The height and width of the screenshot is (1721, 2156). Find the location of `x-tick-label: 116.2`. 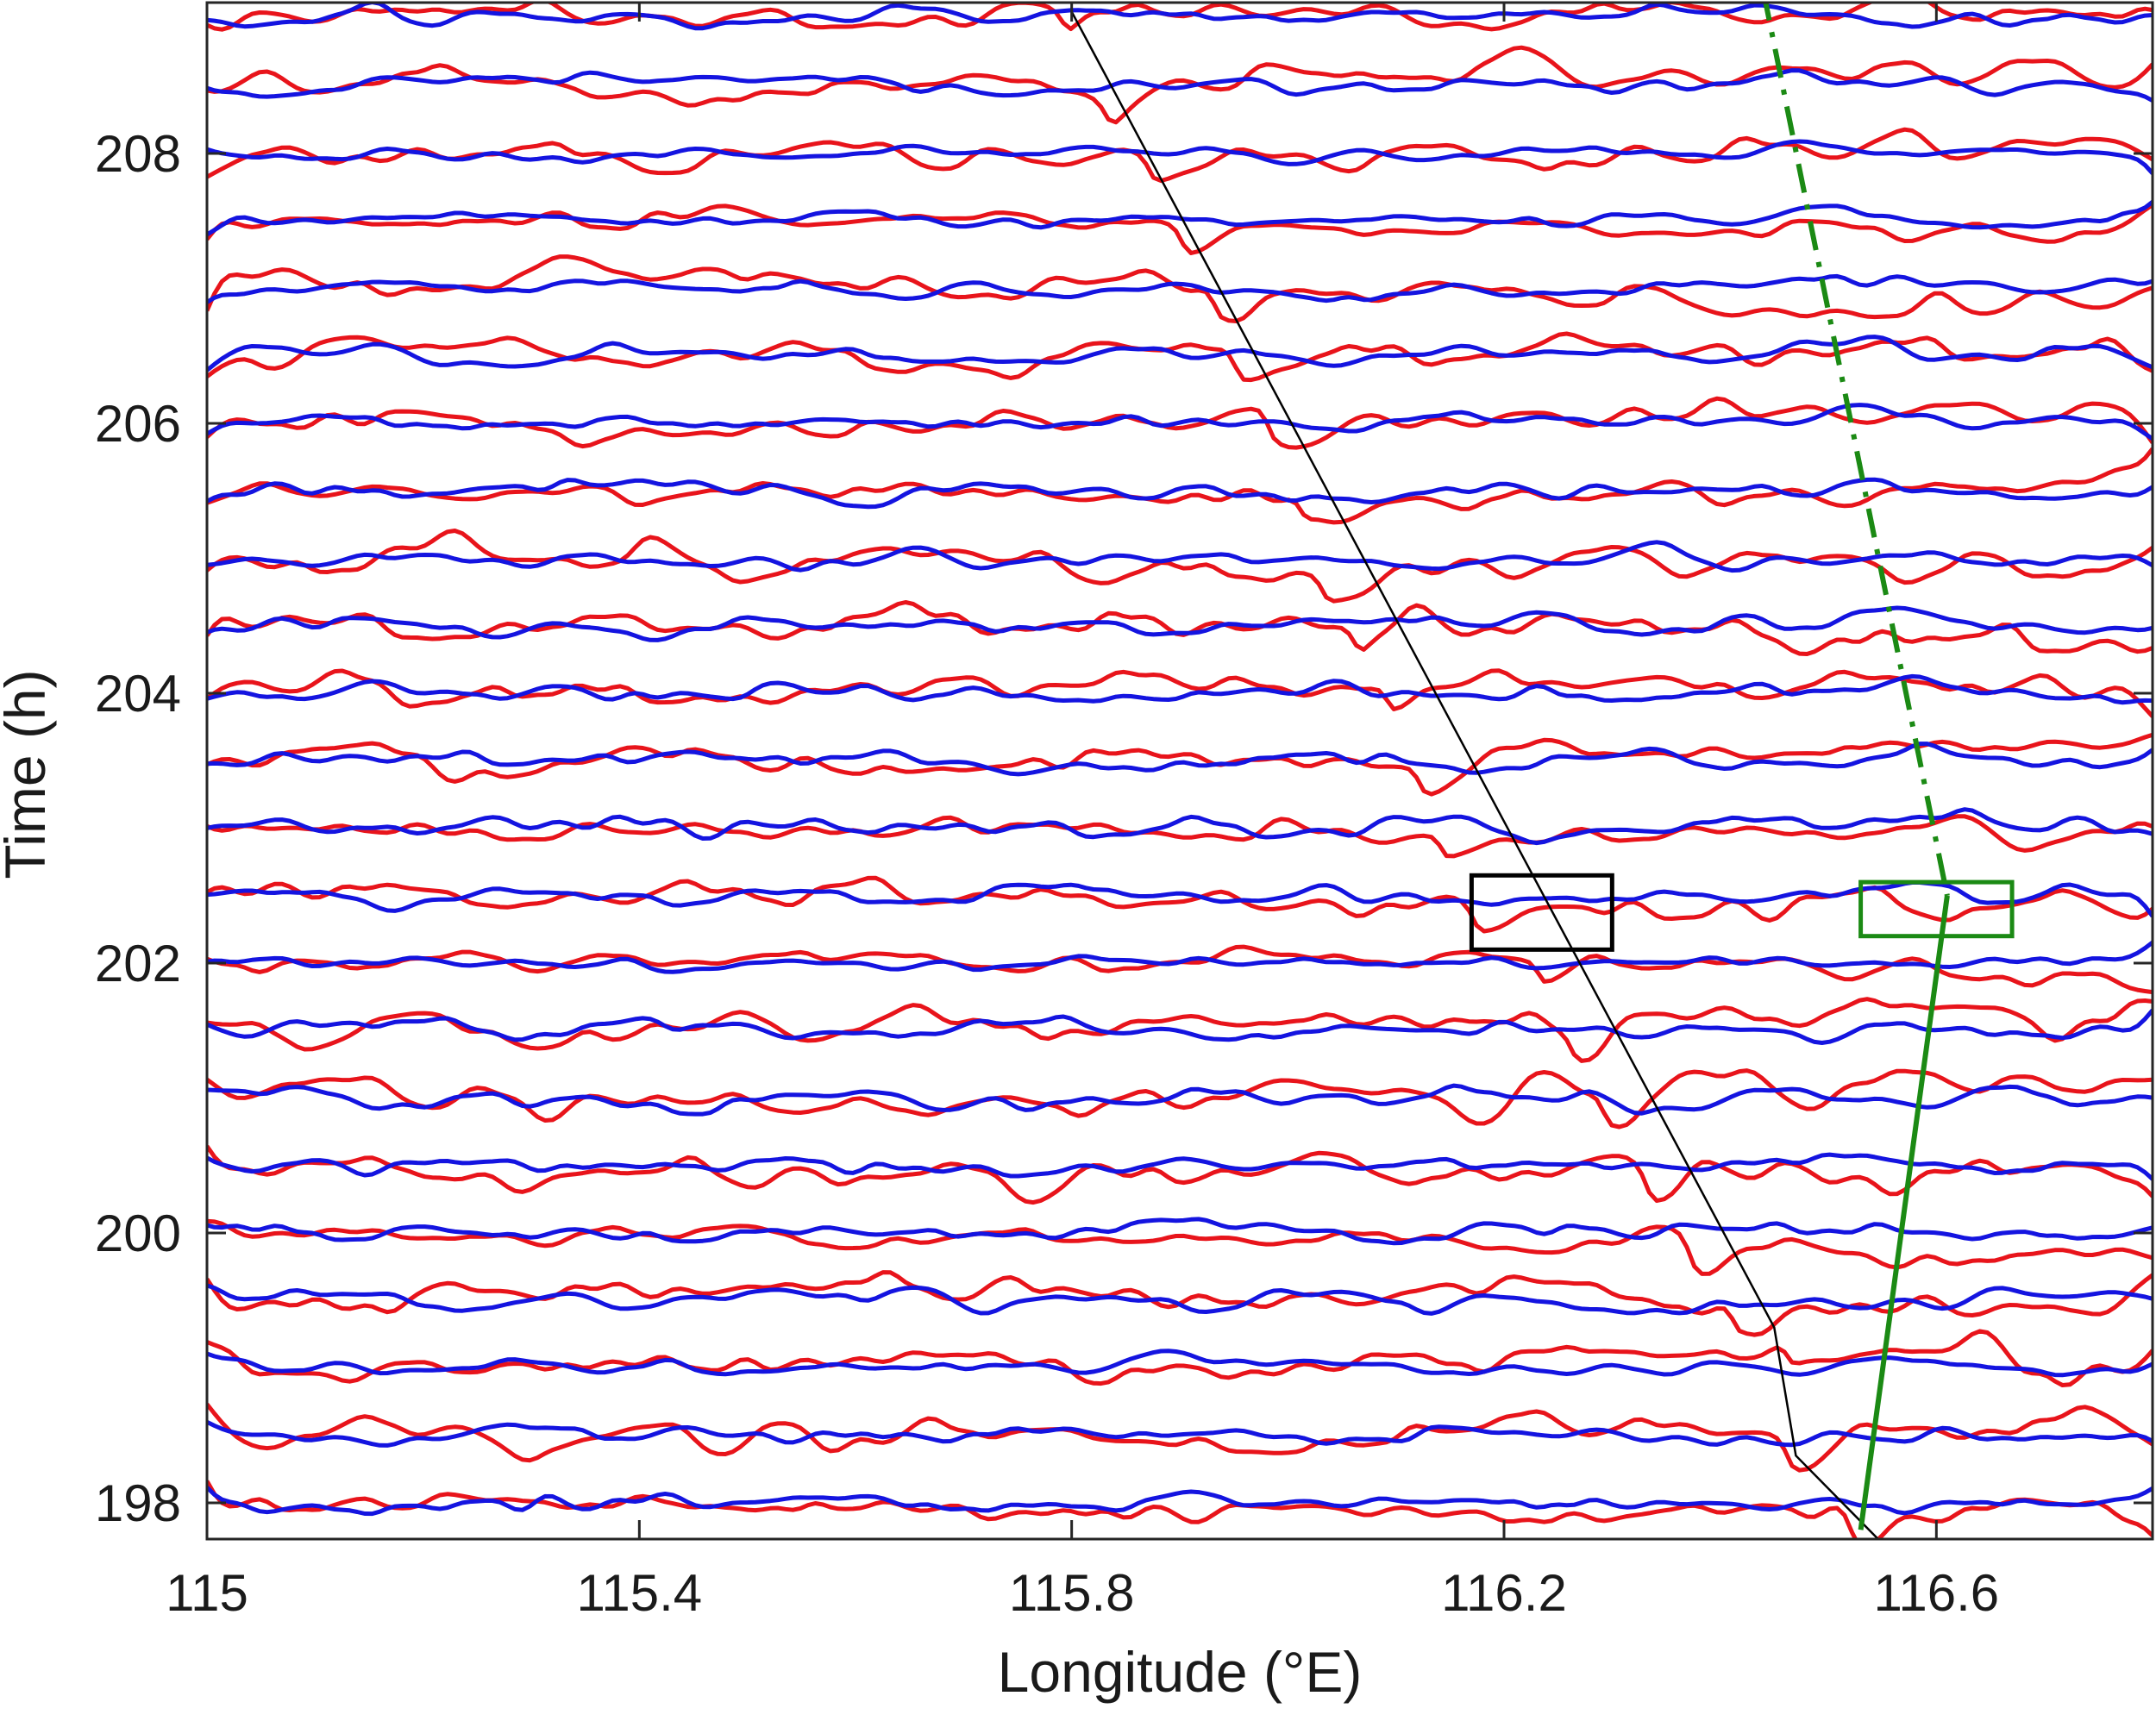

x-tick-label: 116.2 is located at coordinates (1504, 1593).